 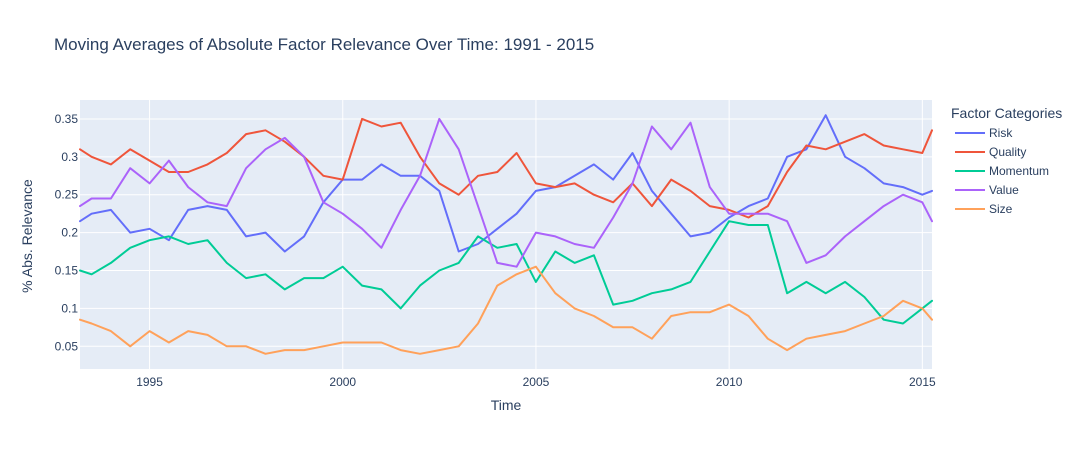 What do you see at coordinates (922, 382) in the screenshot?
I see `x-tick-label: 2015` at bounding box center [922, 382].